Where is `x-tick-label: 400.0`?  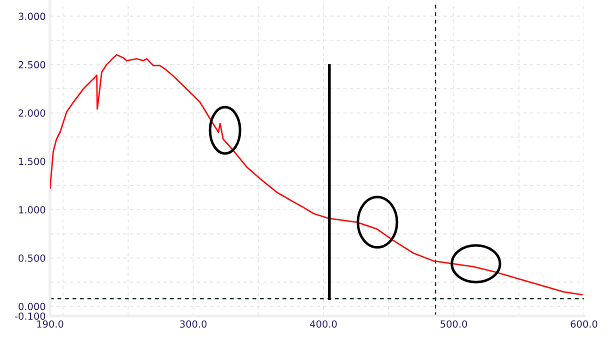 x-tick-label: 400.0 is located at coordinates (323, 324).